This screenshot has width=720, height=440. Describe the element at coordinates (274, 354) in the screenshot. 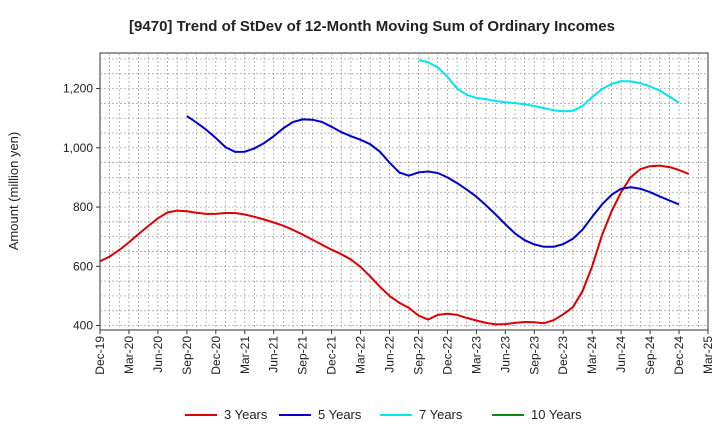

I see `x-tick-label: Jun-21` at that location.